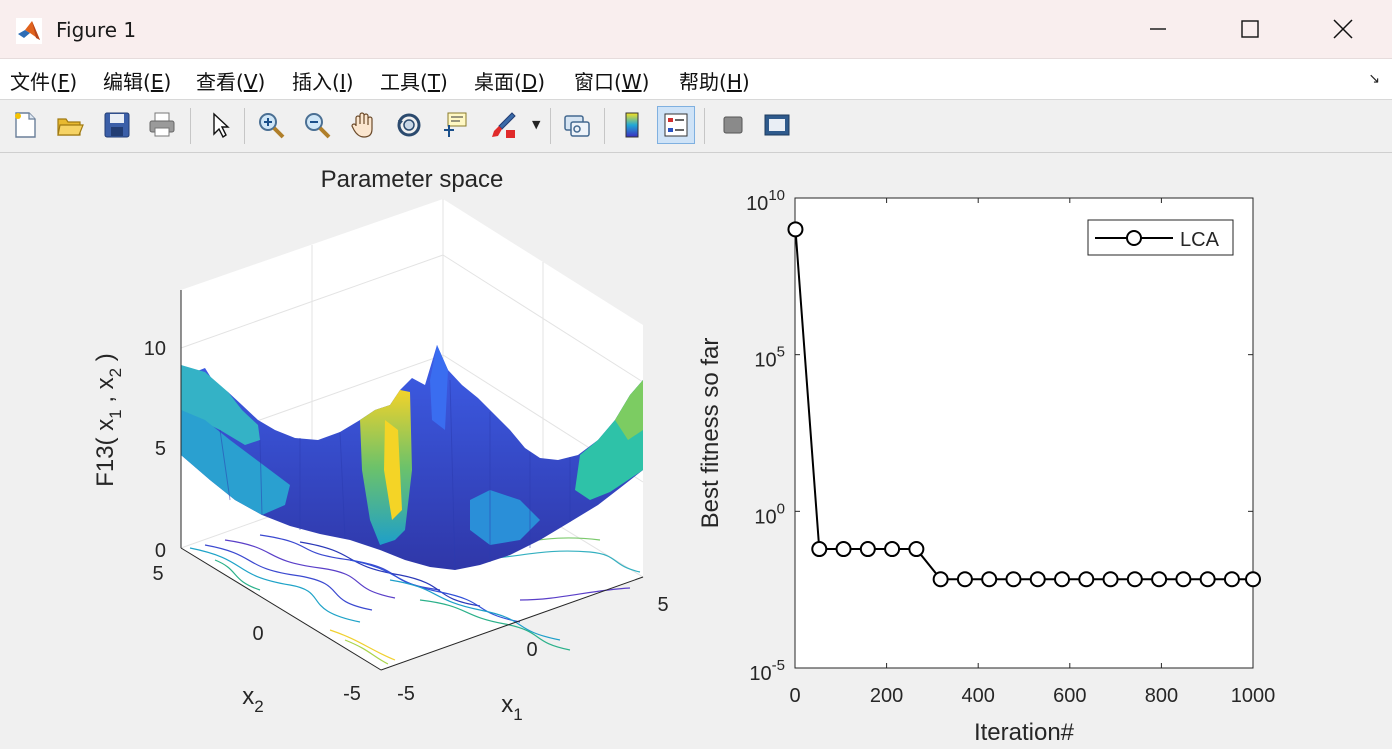 Image resolution: width=1392 pixels, height=749 pixels. I want to click on figure-toolbar: ▼, so click(696, 126).